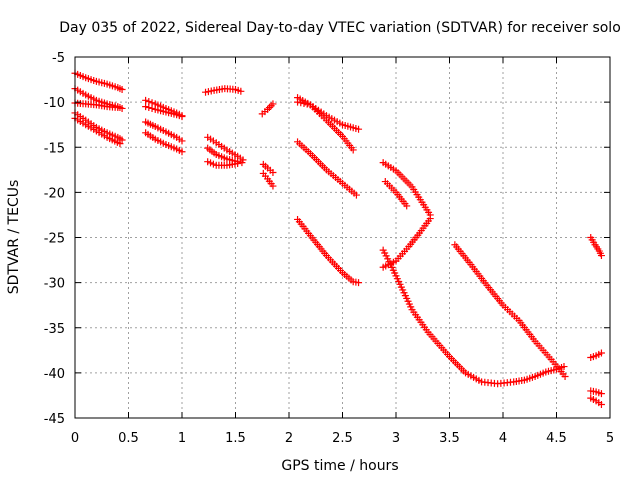 The image size is (640, 480). What do you see at coordinates (75, 438) in the screenshot?
I see `x-tick-label: 0` at bounding box center [75, 438].